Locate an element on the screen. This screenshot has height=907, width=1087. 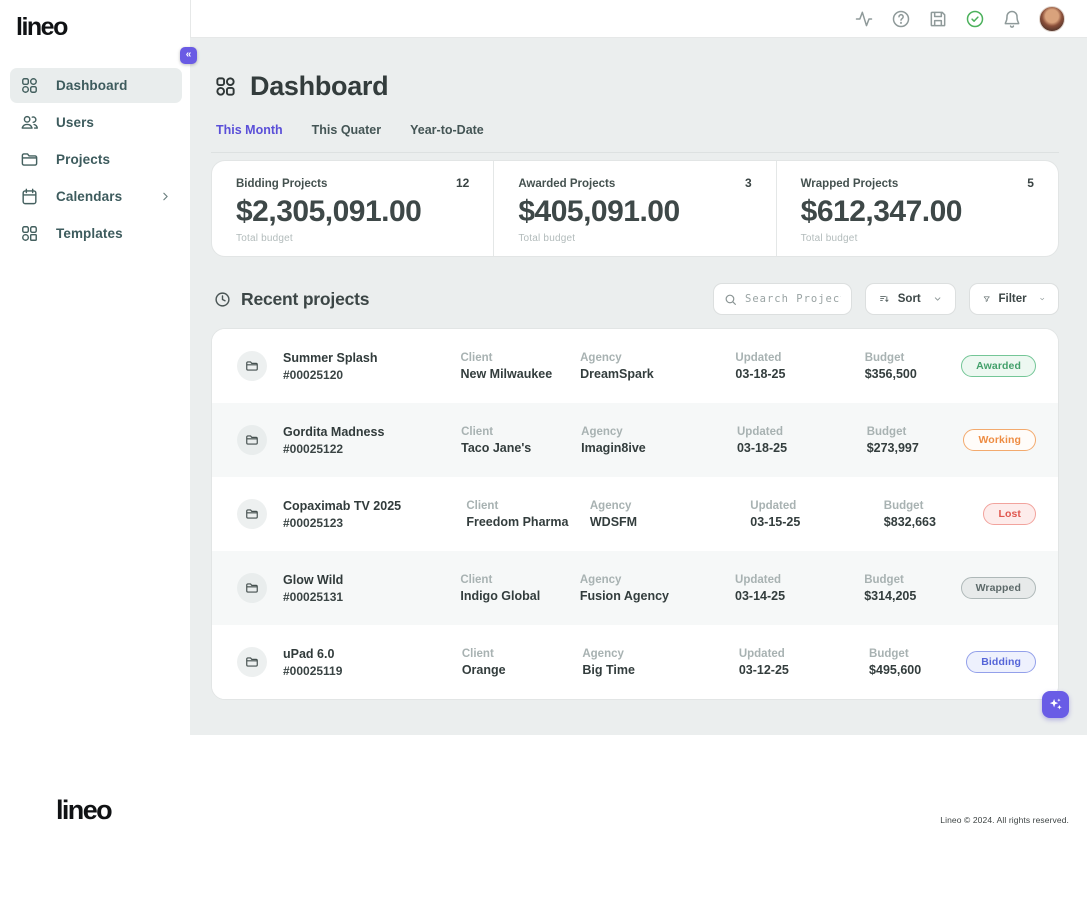
tab-this-quarter: This Quater is located at coordinates (346, 130).